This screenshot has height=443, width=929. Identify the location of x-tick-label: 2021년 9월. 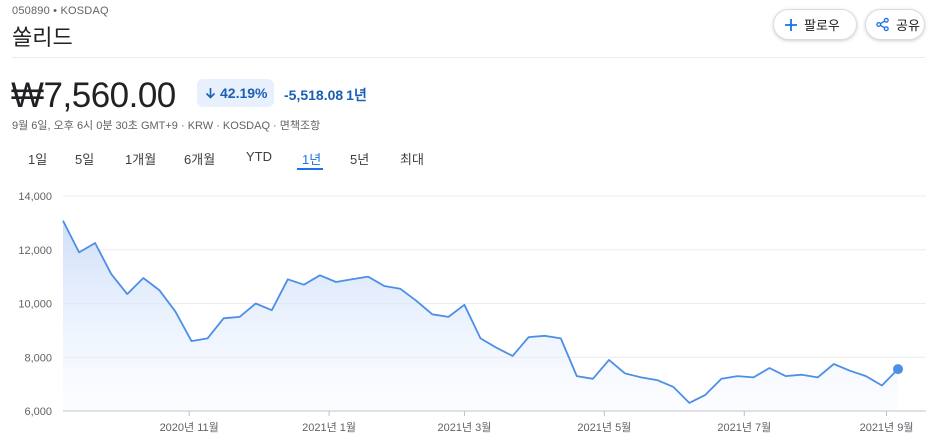
(887, 427).